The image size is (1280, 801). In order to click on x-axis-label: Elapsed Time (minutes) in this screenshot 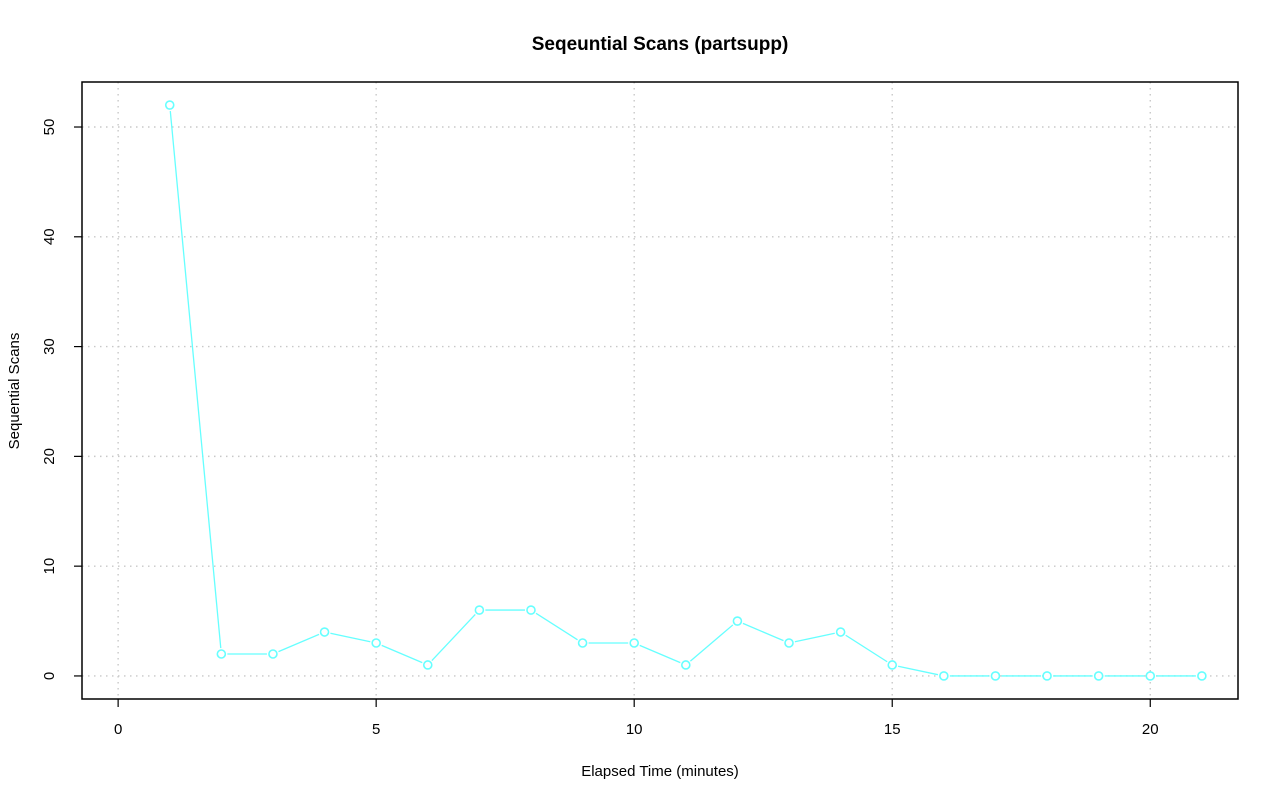, I will do `click(660, 771)`.